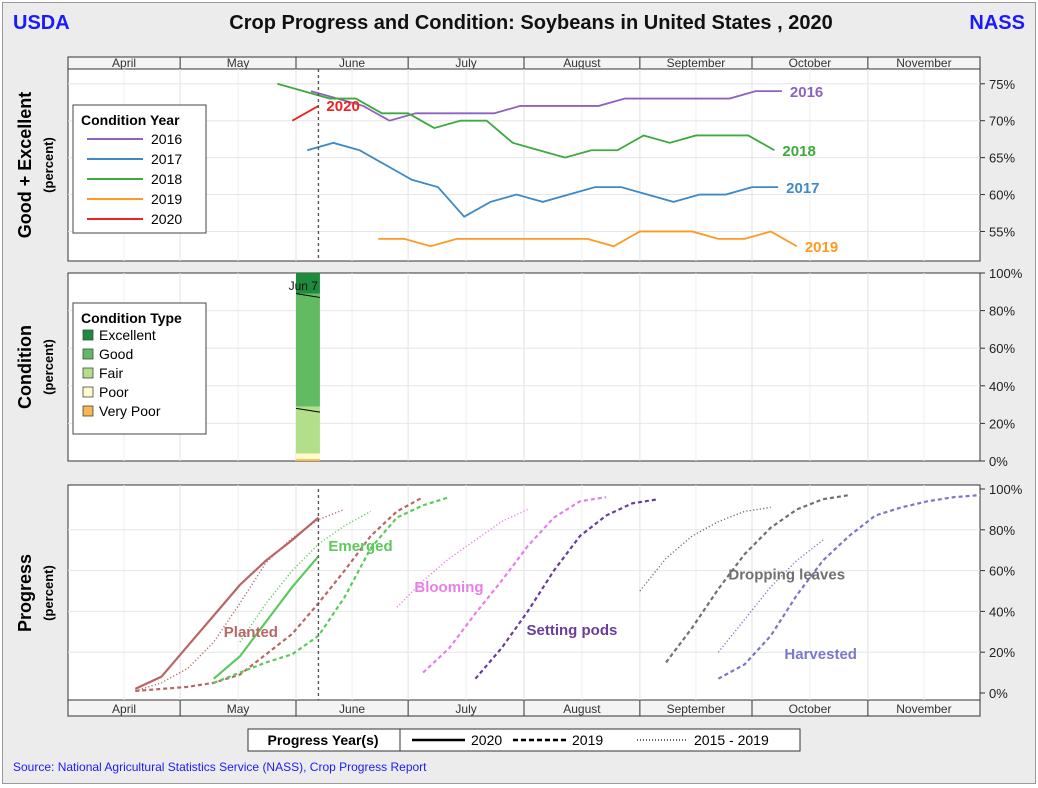 The height and width of the screenshot is (788, 1038). Describe the element at coordinates (524, 740) in the screenshot. I see `progress-legend: Progress Year(s) 2020 2019 2015 - 2019` at that location.